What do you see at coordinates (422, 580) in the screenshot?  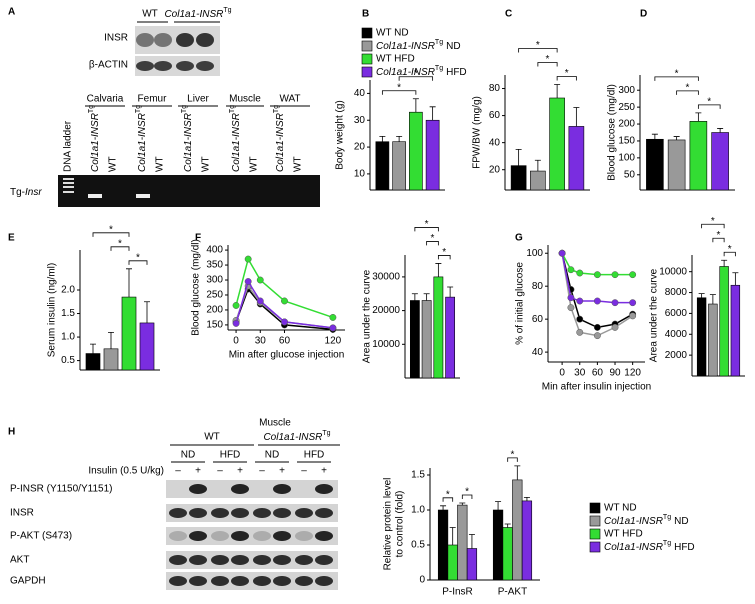 I see `y-tick-label: 0` at bounding box center [422, 580].